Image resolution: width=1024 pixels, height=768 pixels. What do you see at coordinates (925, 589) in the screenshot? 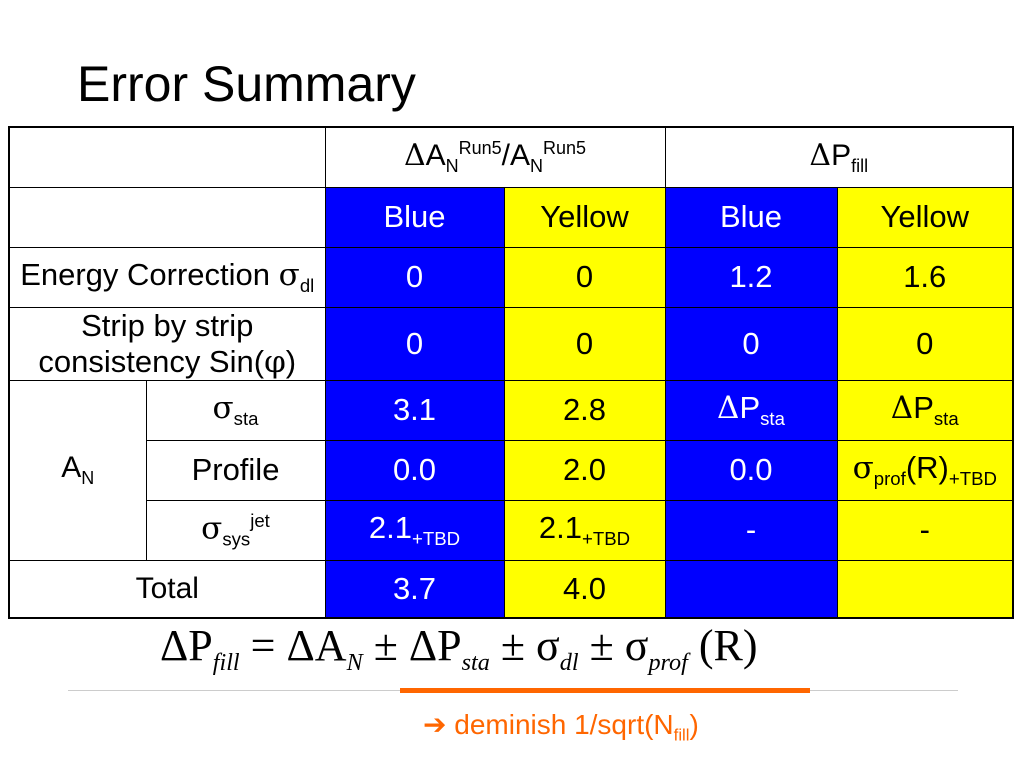
I see `total-yellow-p` at bounding box center [925, 589].